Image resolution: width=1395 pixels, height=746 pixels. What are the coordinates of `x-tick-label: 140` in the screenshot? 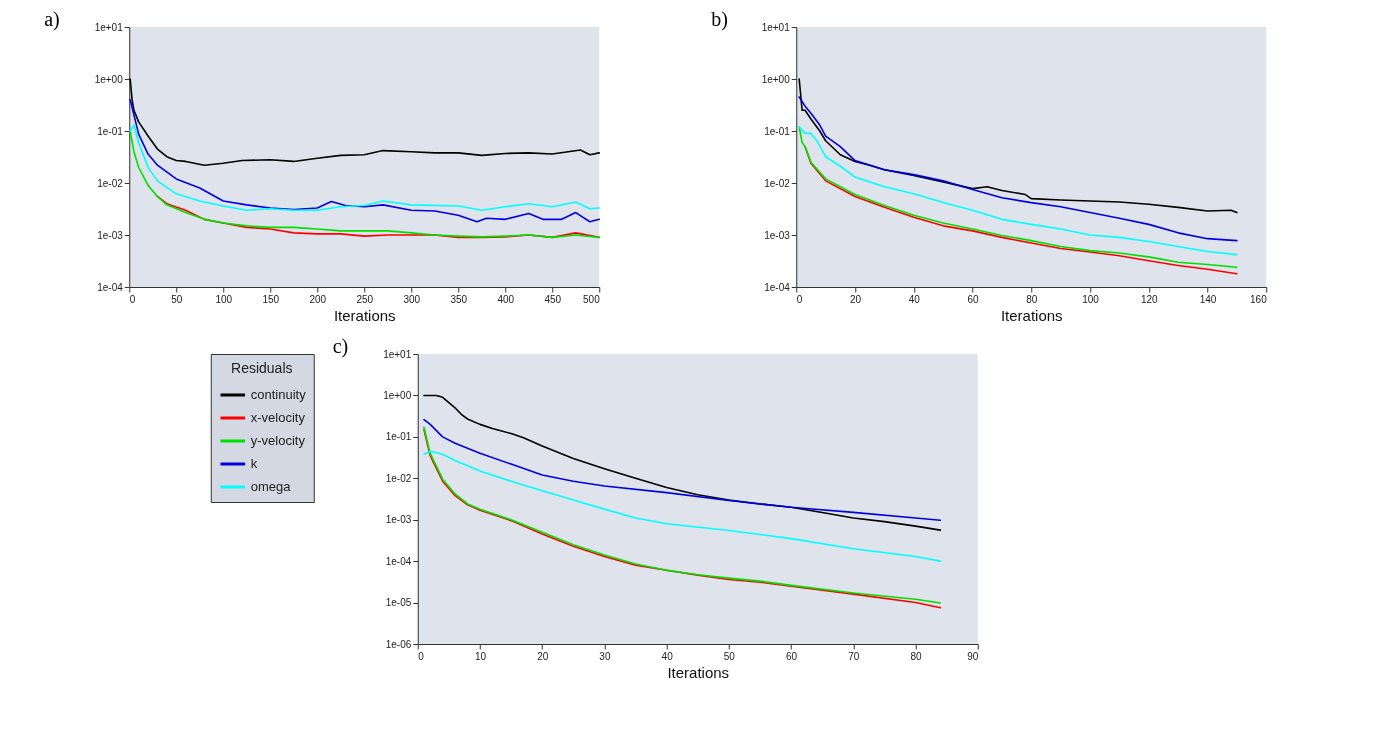 It's located at (1208, 299).